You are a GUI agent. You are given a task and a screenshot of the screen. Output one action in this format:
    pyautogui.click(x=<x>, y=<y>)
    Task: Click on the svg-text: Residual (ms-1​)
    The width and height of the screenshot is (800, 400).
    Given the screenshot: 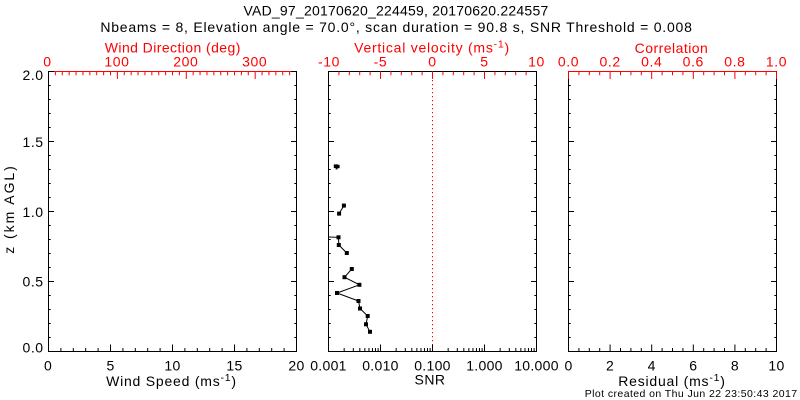 What is the action you would take?
    pyautogui.click(x=671, y=380)
    